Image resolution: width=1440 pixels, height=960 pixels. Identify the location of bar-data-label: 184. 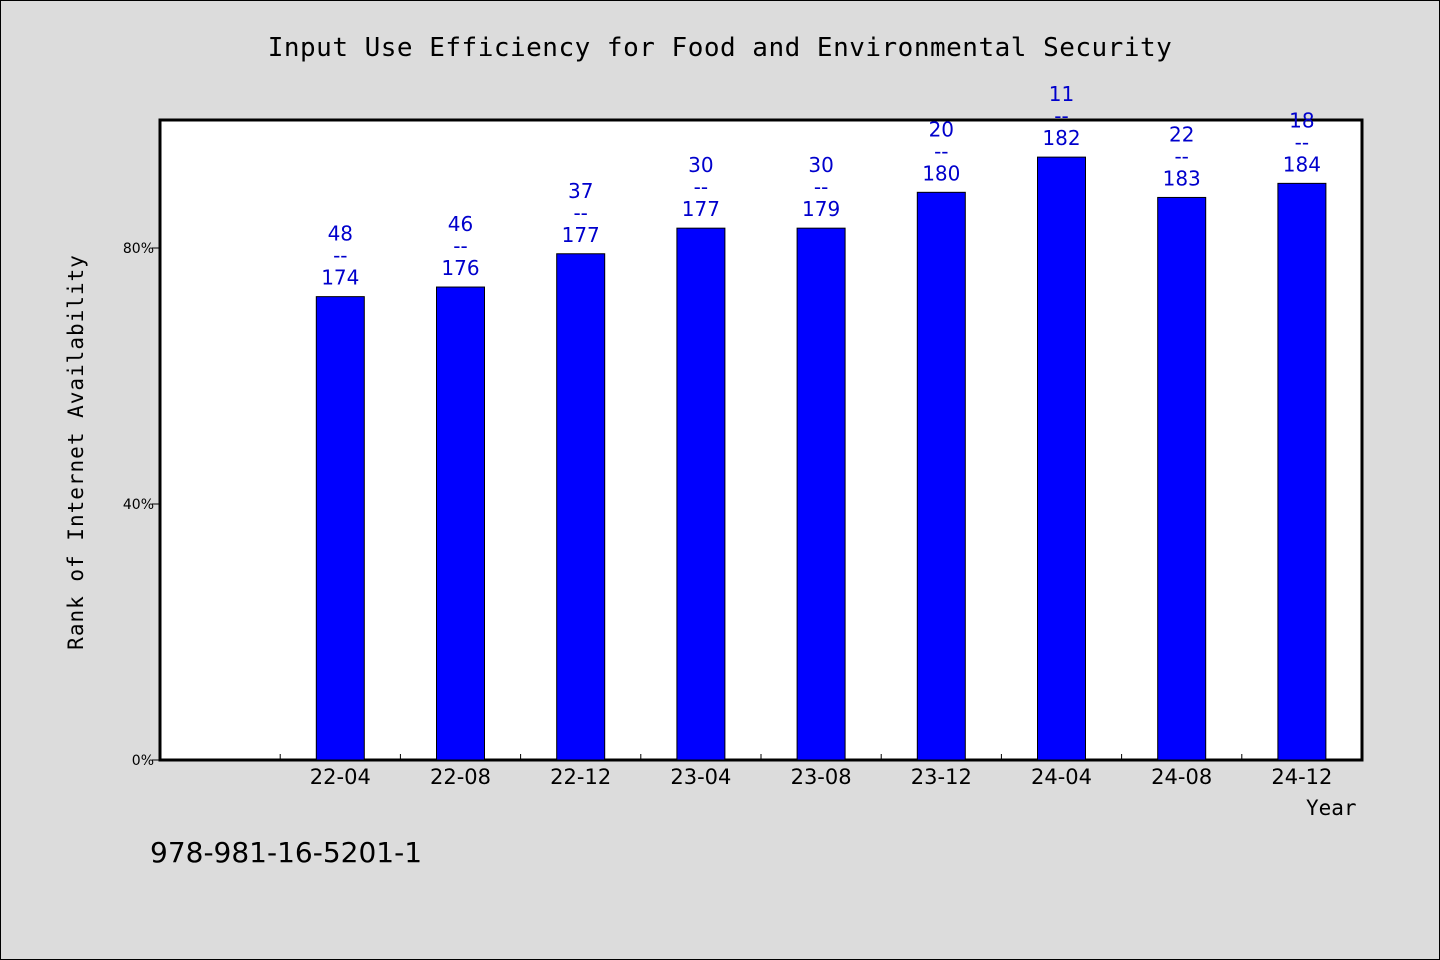
(1302, 164).